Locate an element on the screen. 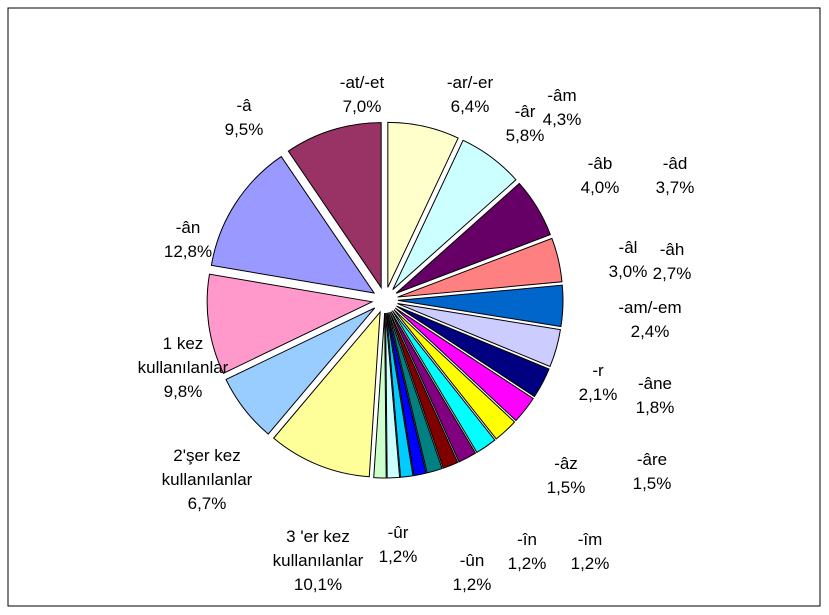 This screenshot has width=829, height=615. slice-name: -r is located at coordinates (598, 370).